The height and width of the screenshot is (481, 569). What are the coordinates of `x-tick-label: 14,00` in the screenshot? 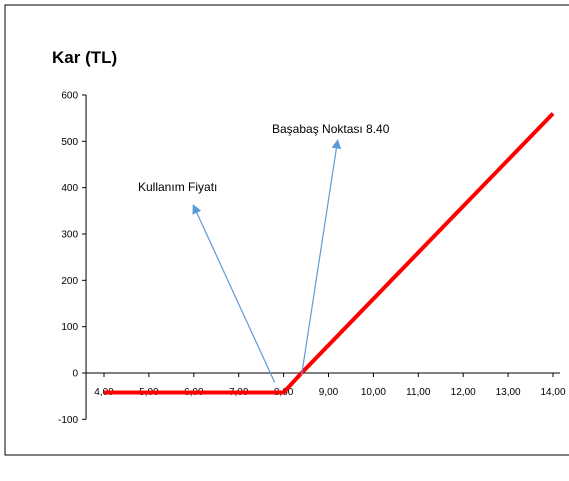 It's located at (552, 392).